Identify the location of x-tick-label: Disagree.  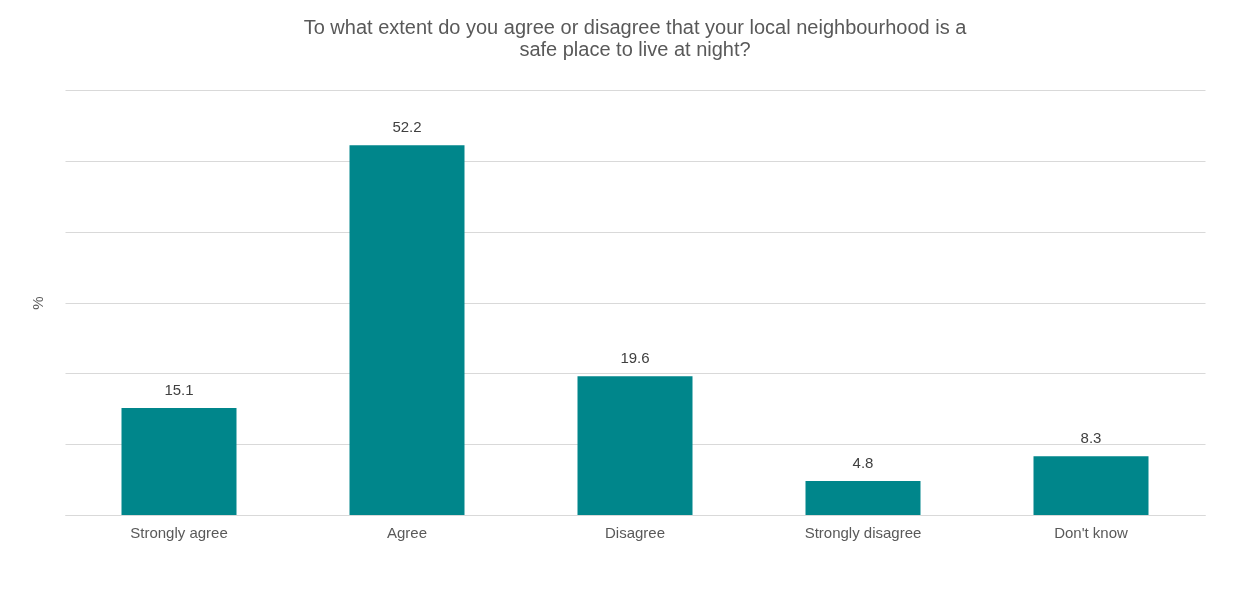
(635, 532).